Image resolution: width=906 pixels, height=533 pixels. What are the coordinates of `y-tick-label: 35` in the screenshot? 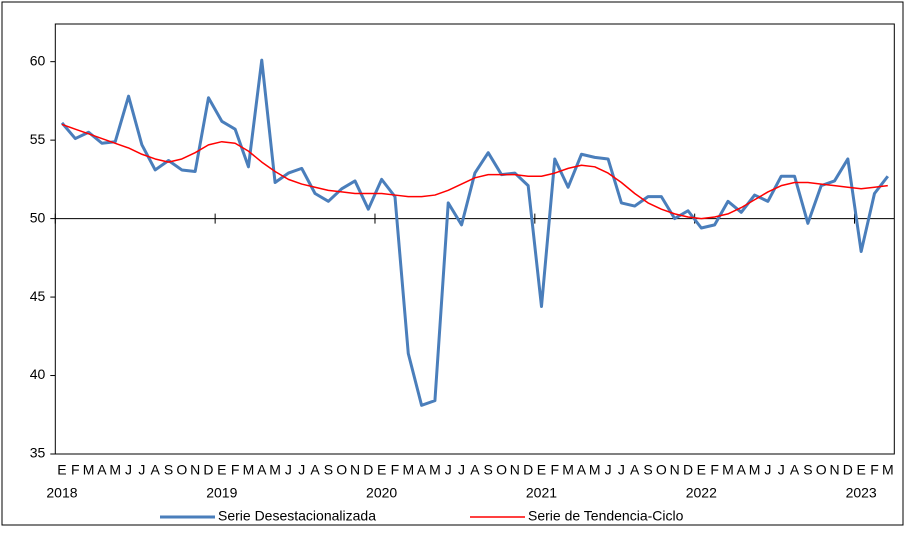 It's located at (38, 453).